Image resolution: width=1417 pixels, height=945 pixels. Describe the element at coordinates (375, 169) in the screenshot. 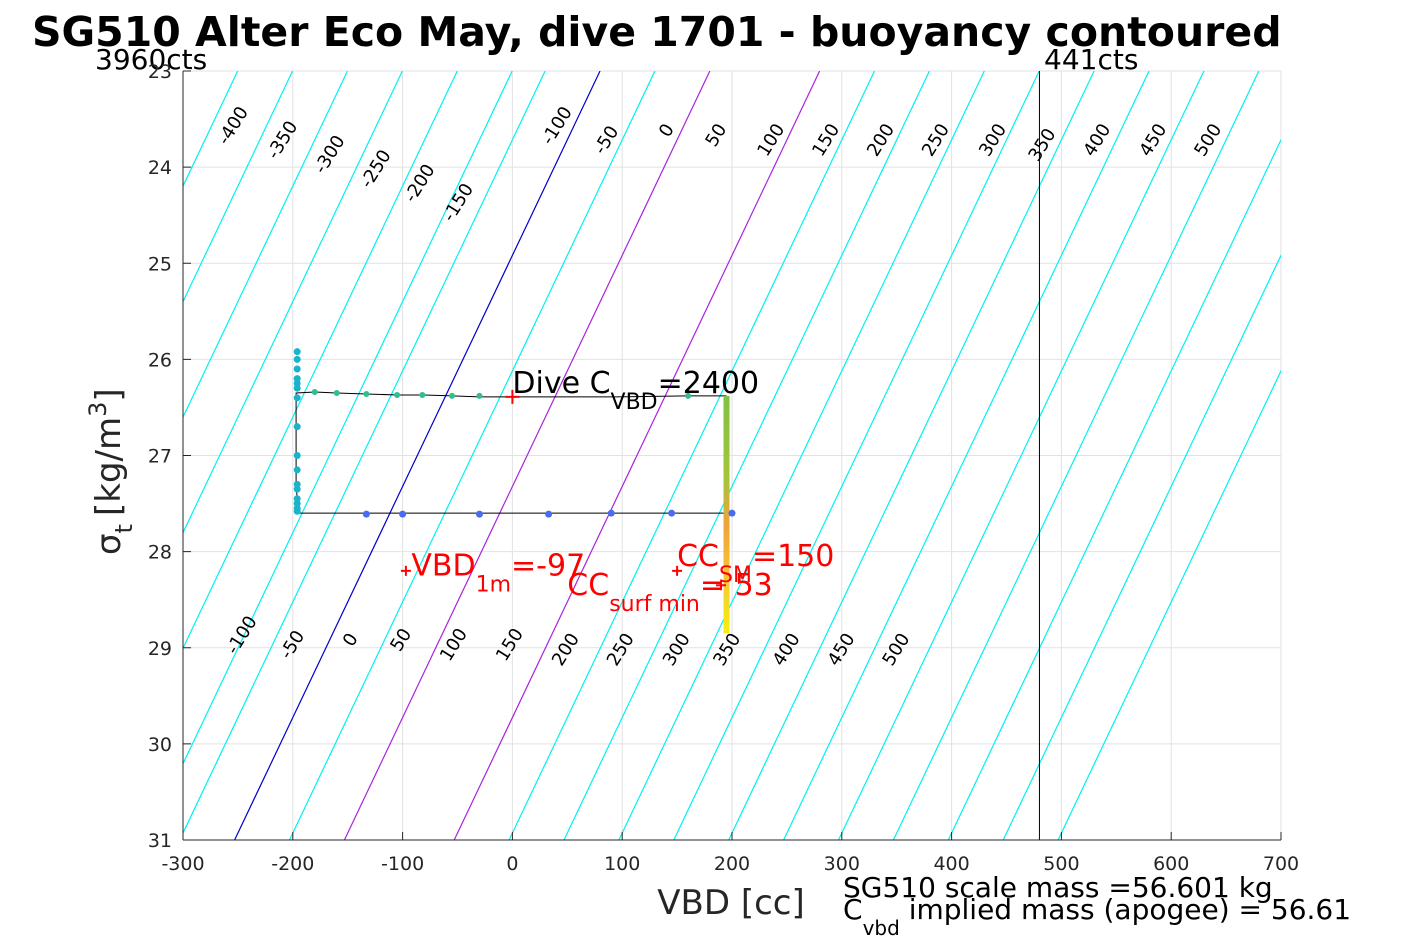

I see `top-contour-label: -250` at that location.